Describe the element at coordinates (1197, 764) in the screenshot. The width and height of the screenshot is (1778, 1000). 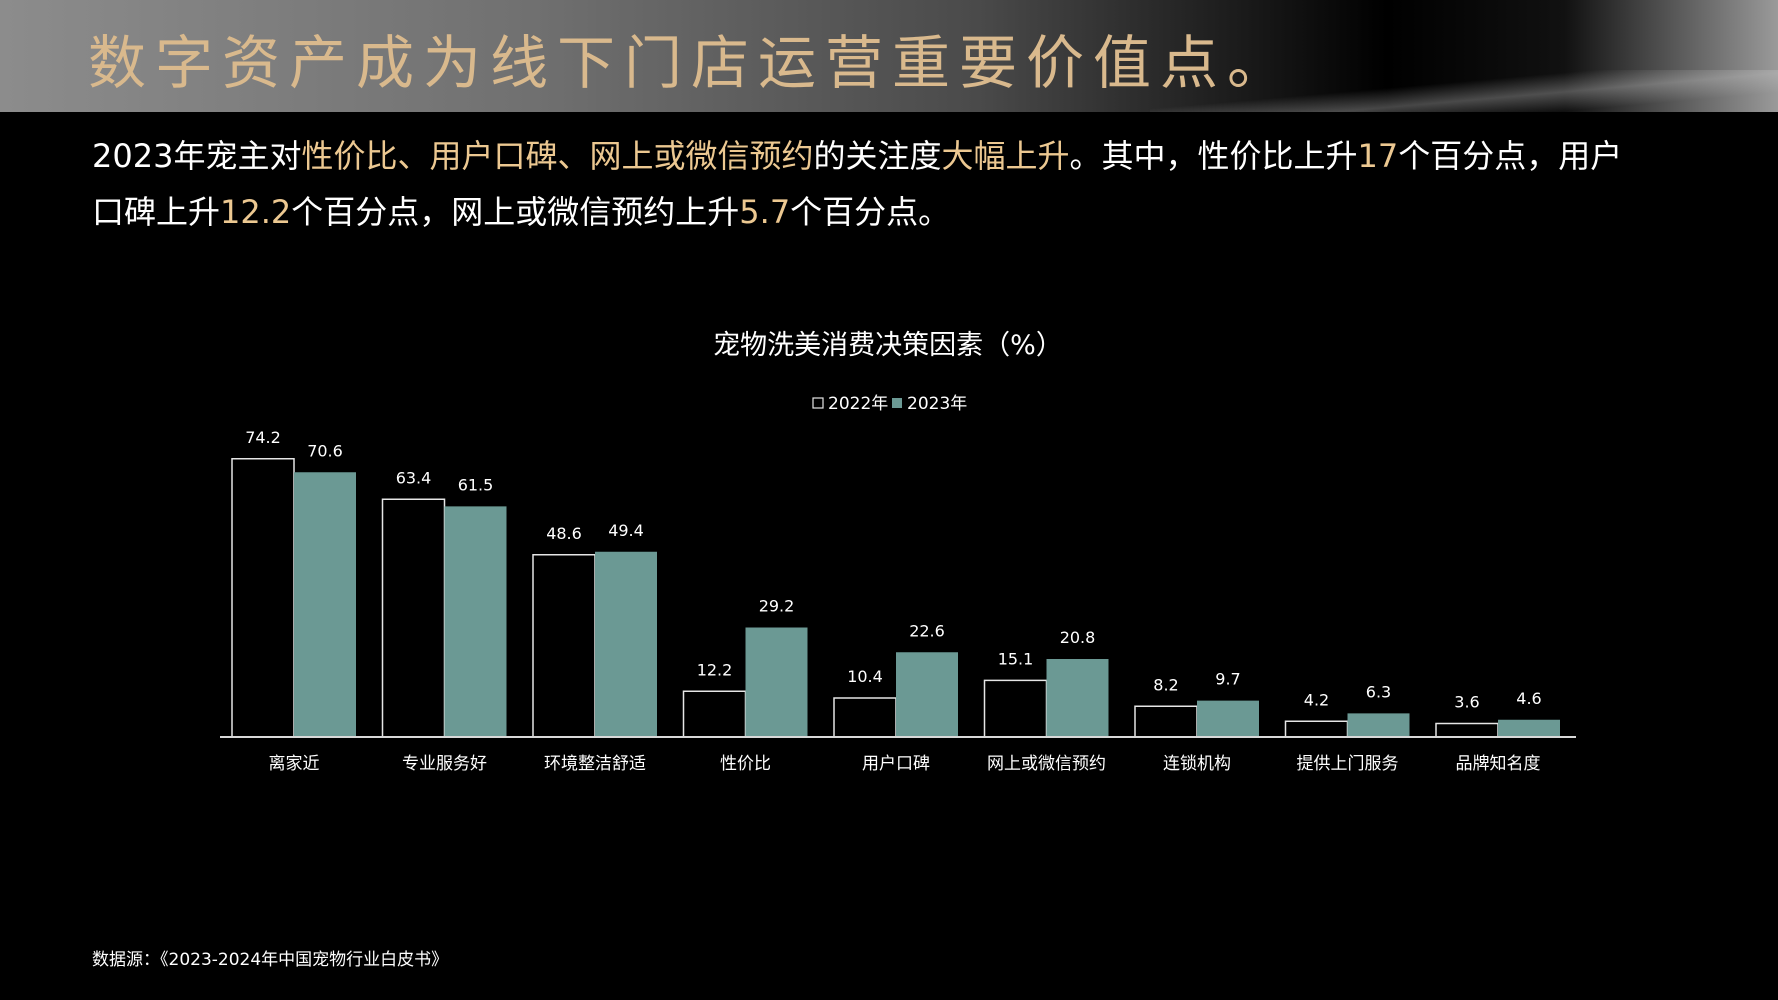
I see `x-tick-label: 连锁机构` at that location.